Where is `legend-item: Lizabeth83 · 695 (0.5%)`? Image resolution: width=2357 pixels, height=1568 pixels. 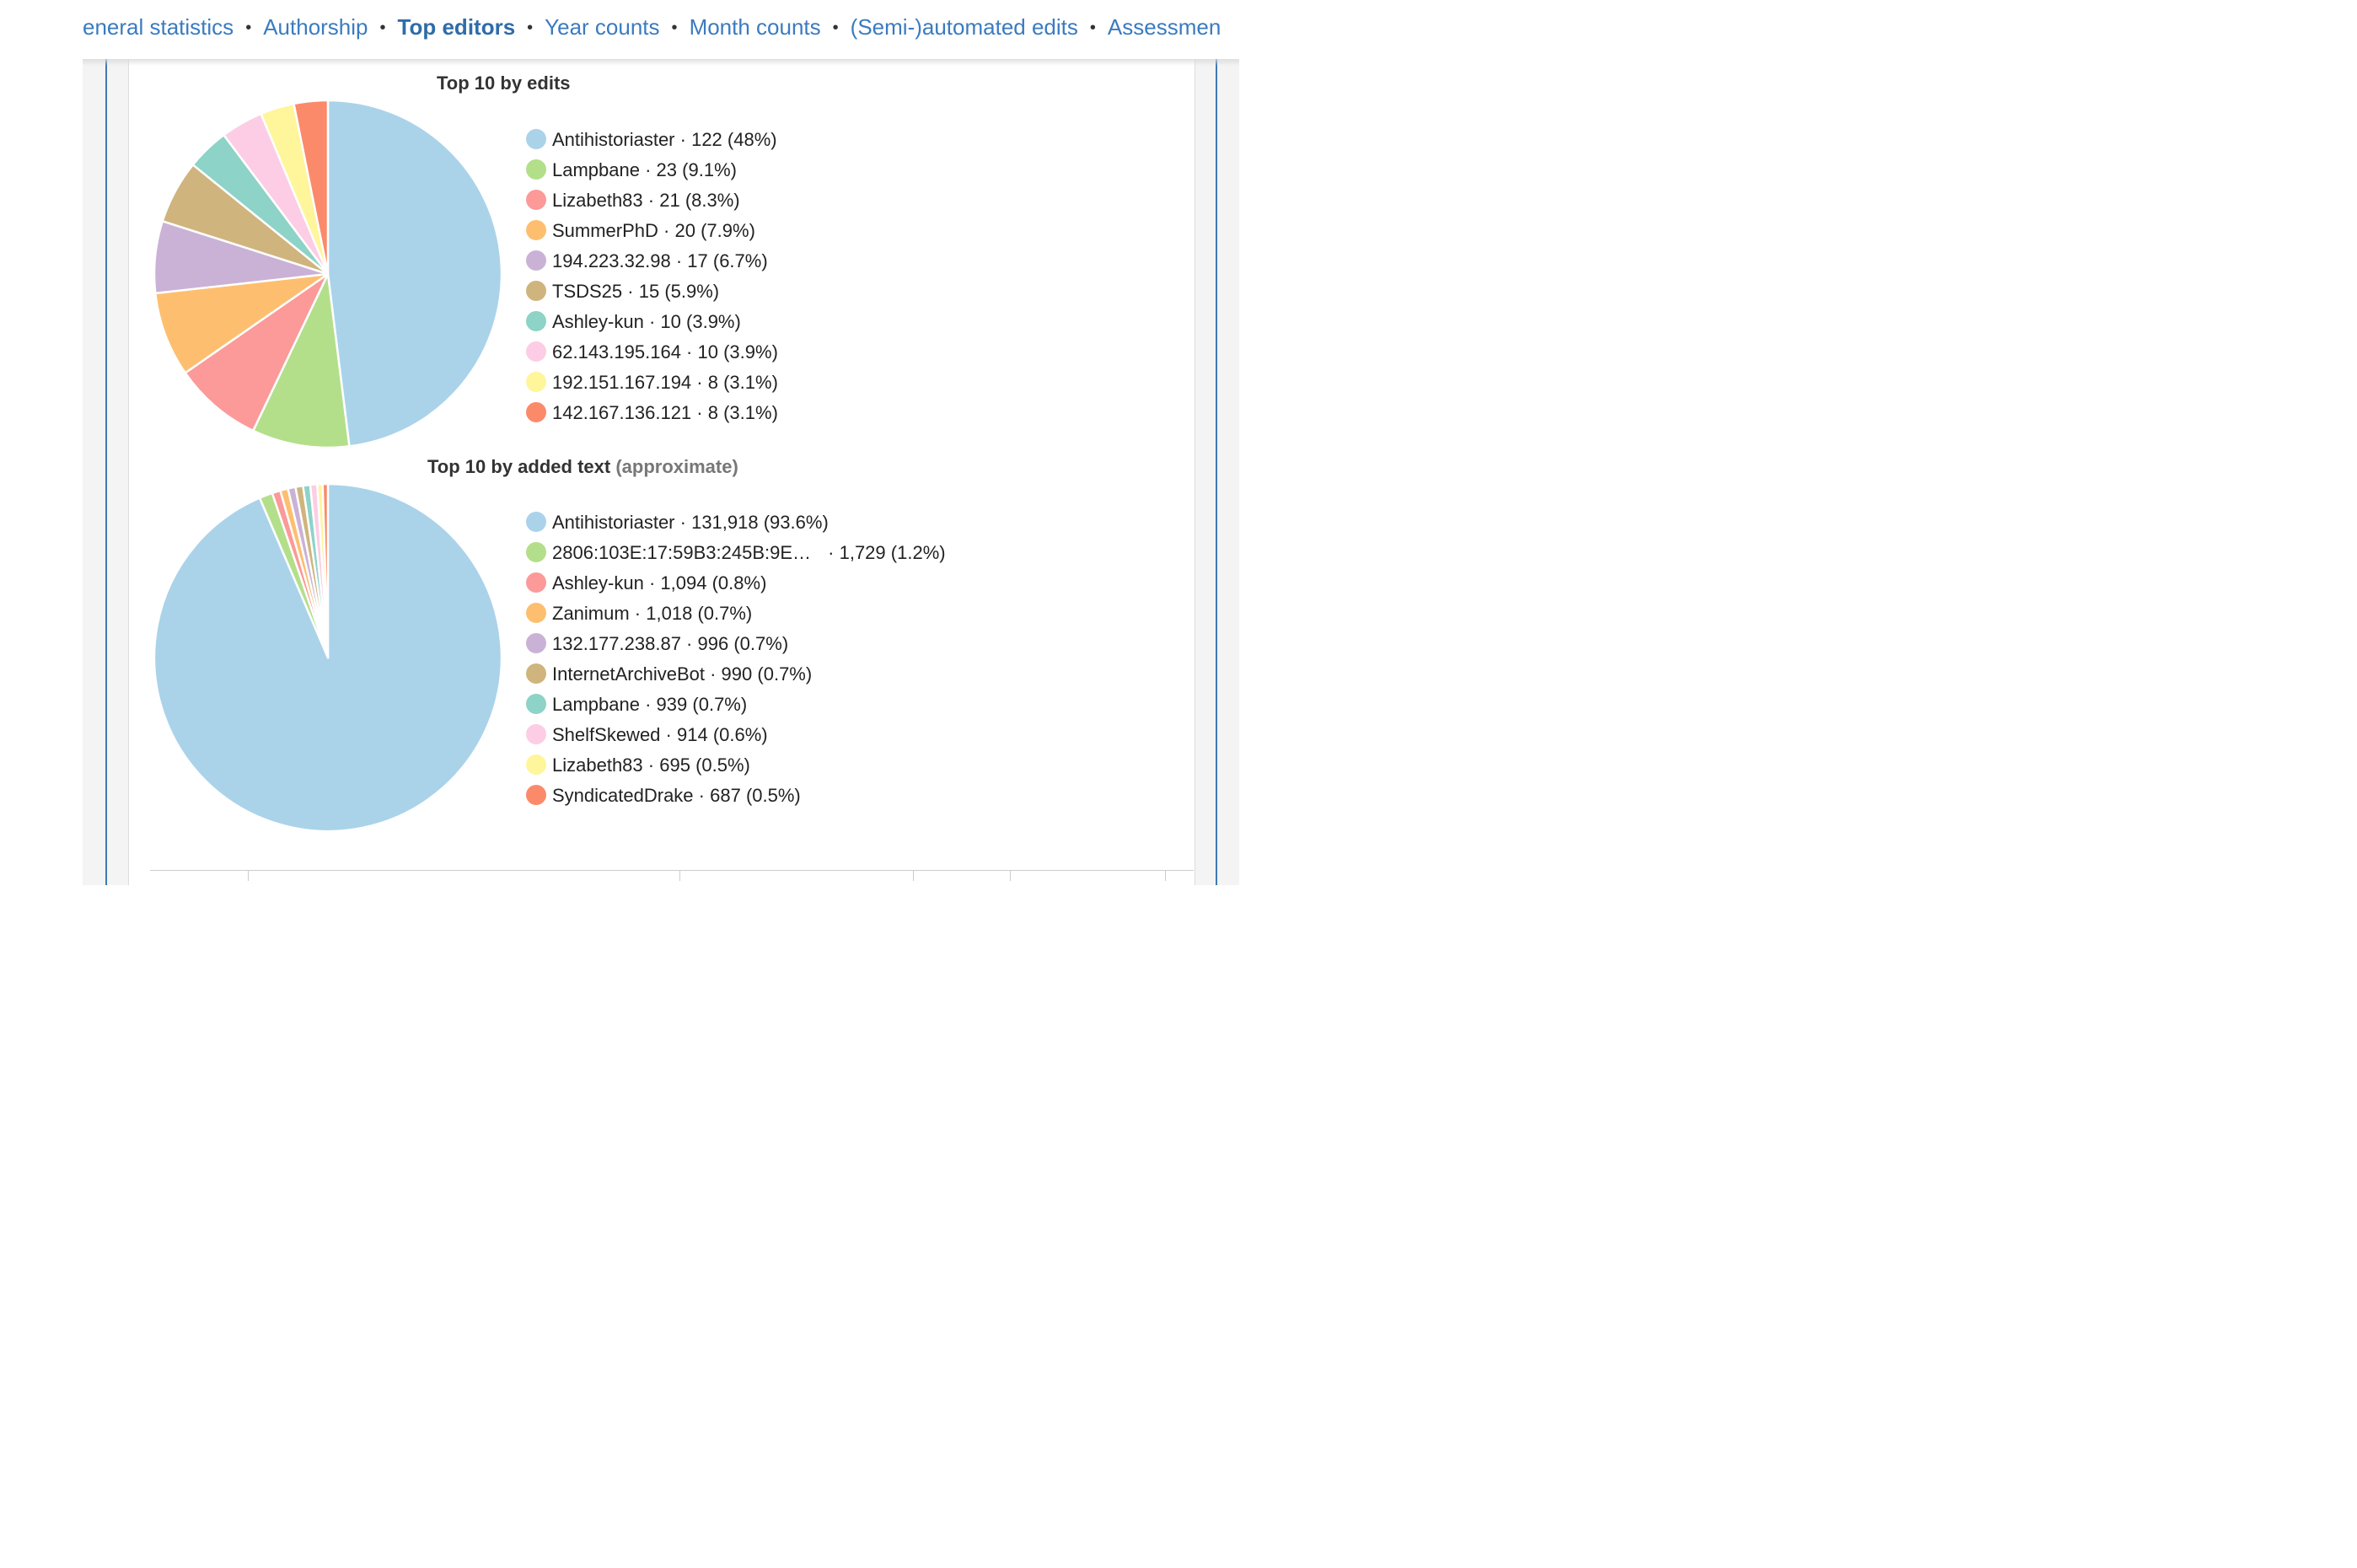 legend-item: Lizabeth83 · 695 (0.5%) is located at coordinates (736, 765).